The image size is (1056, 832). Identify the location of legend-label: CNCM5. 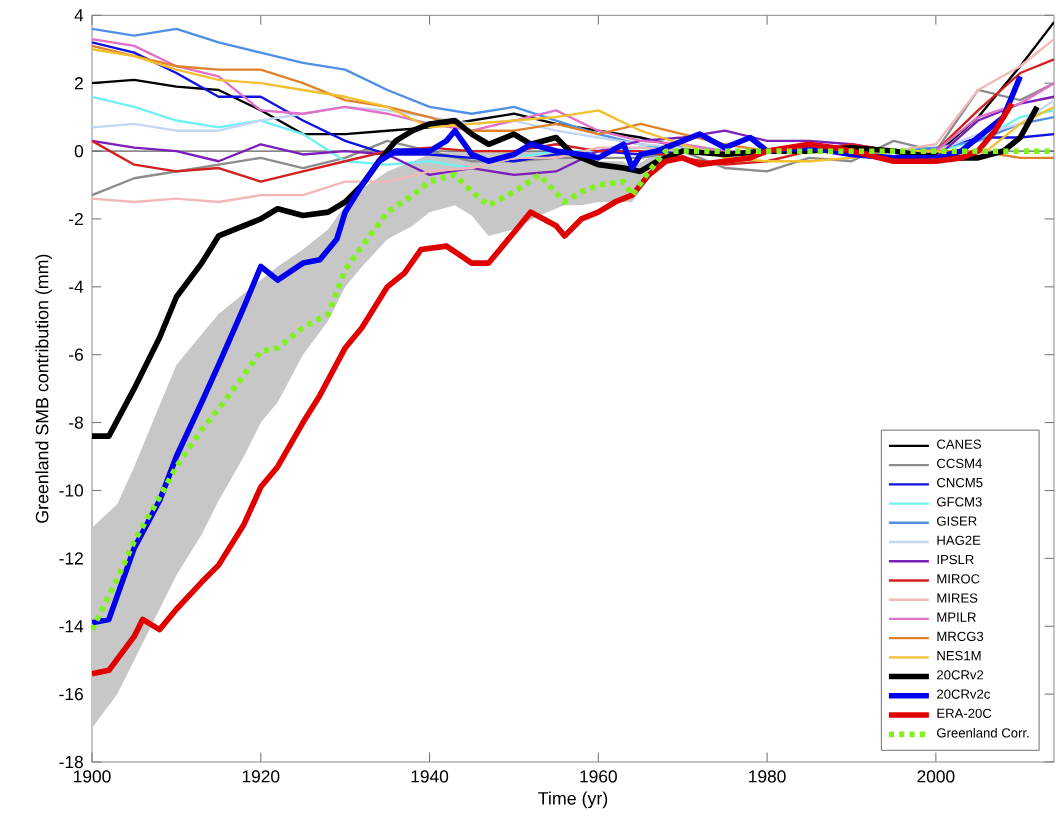
(960, 482).